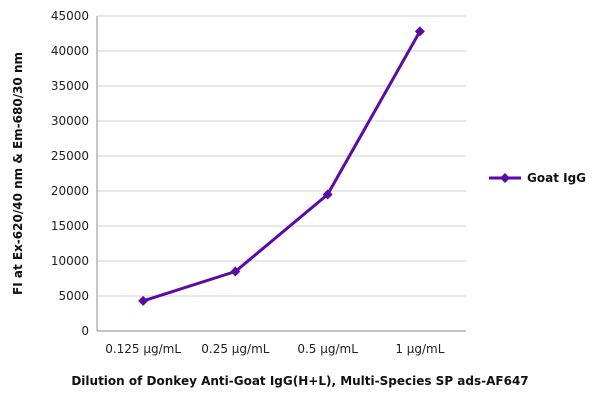 Image resolution: width=600 pixels, height=405 pixels. What do you see at coordinates (18, 173) in the screenshot?
I see `y-axis-title: FI at Ex-620/40 nm & Em-680/30 nm` at bounding box center [18, 173].